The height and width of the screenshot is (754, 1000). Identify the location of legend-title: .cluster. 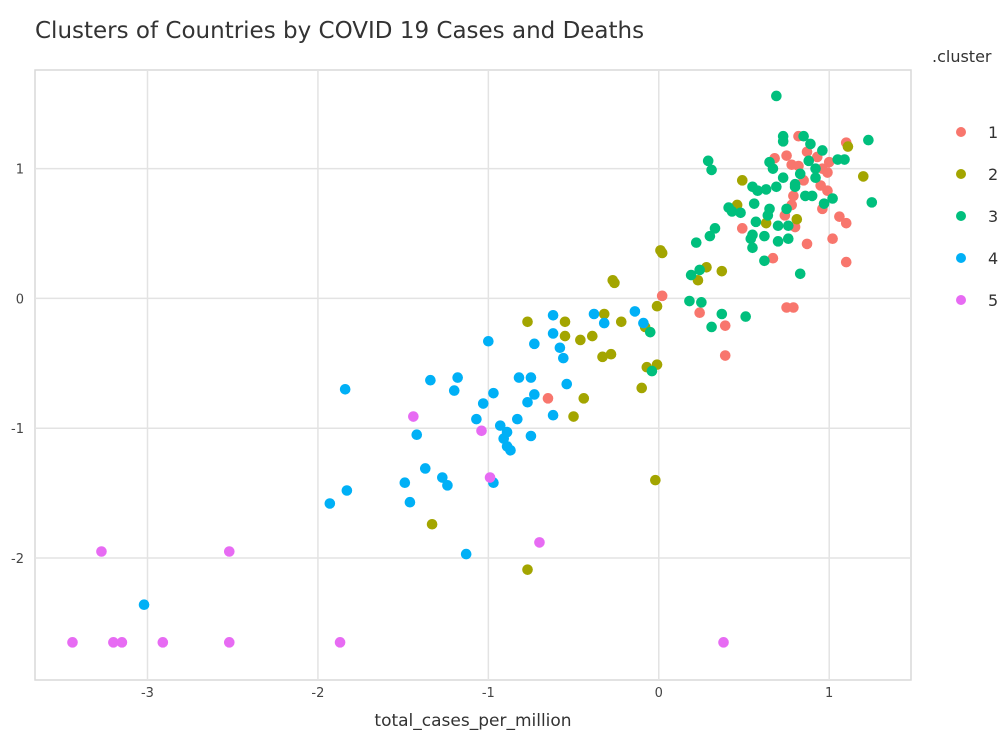
(962, 56).